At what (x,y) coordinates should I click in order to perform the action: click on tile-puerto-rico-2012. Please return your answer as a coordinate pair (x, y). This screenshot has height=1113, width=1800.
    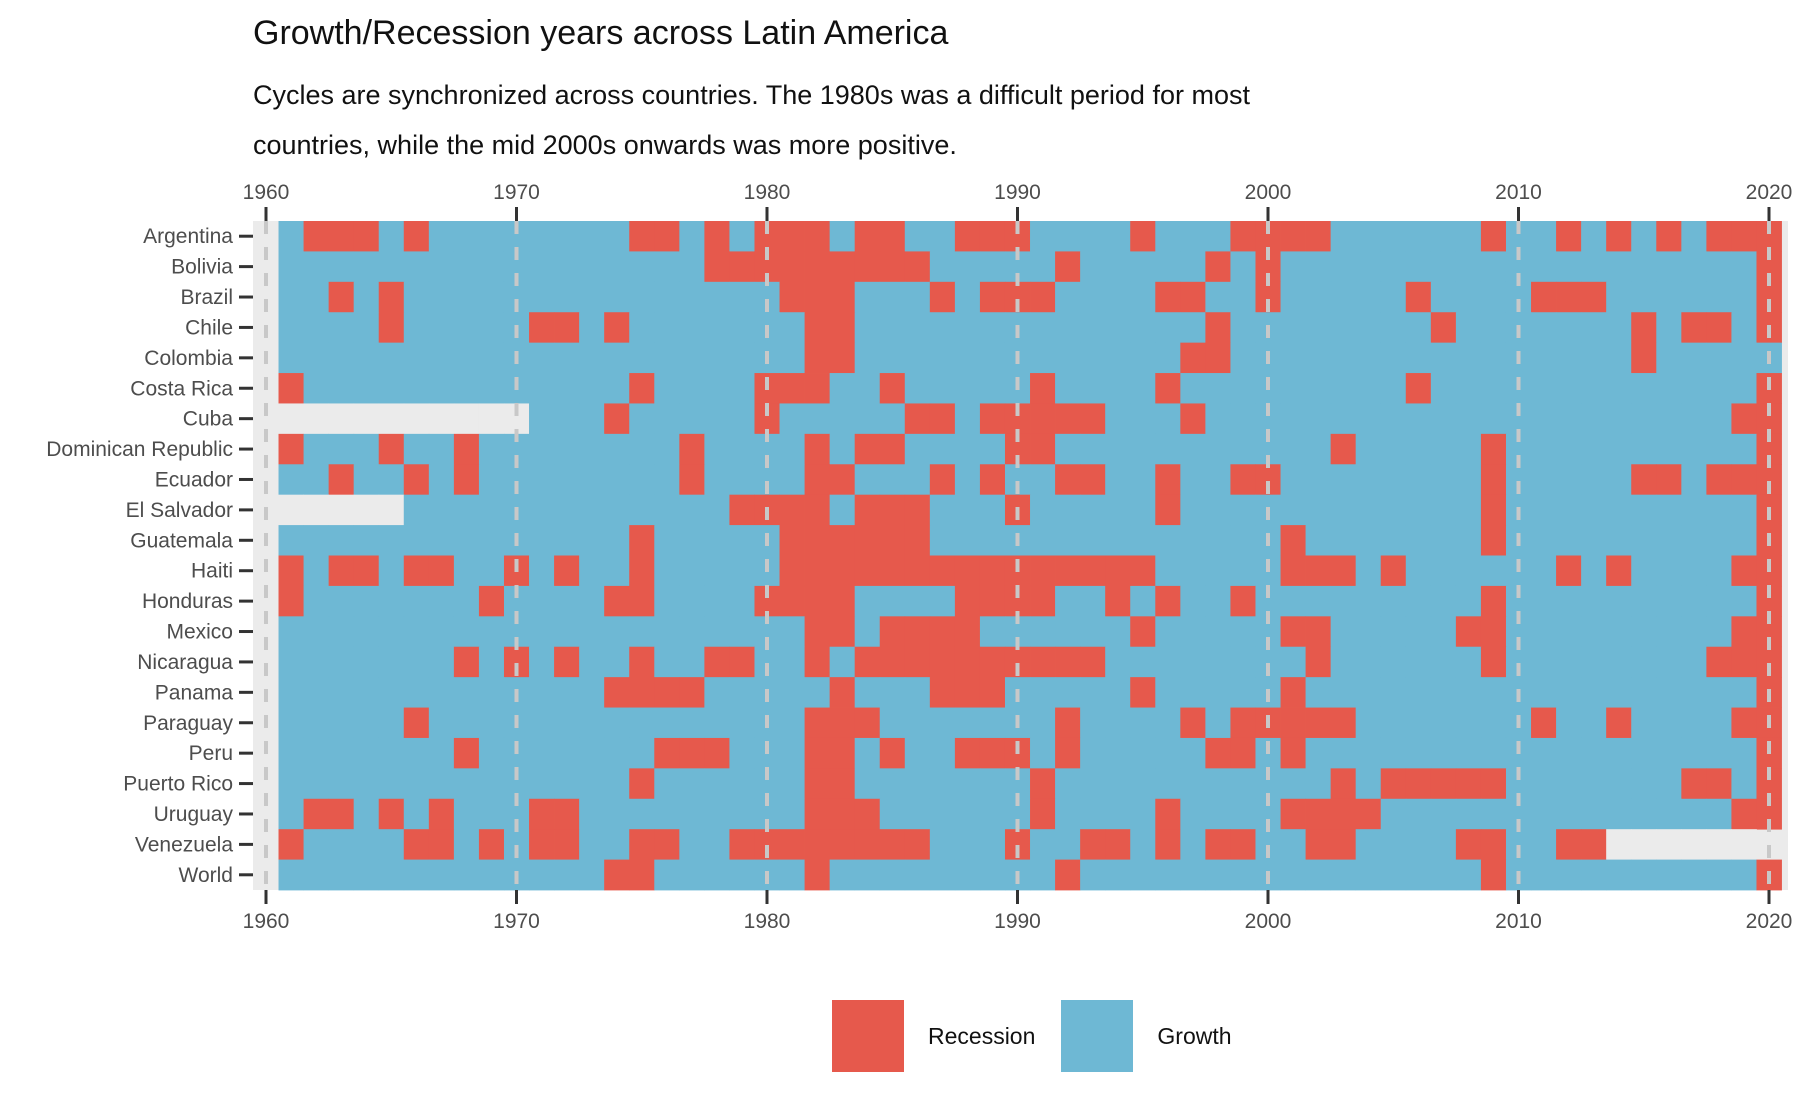
    Looking at the image, I should click on (1569, 784).